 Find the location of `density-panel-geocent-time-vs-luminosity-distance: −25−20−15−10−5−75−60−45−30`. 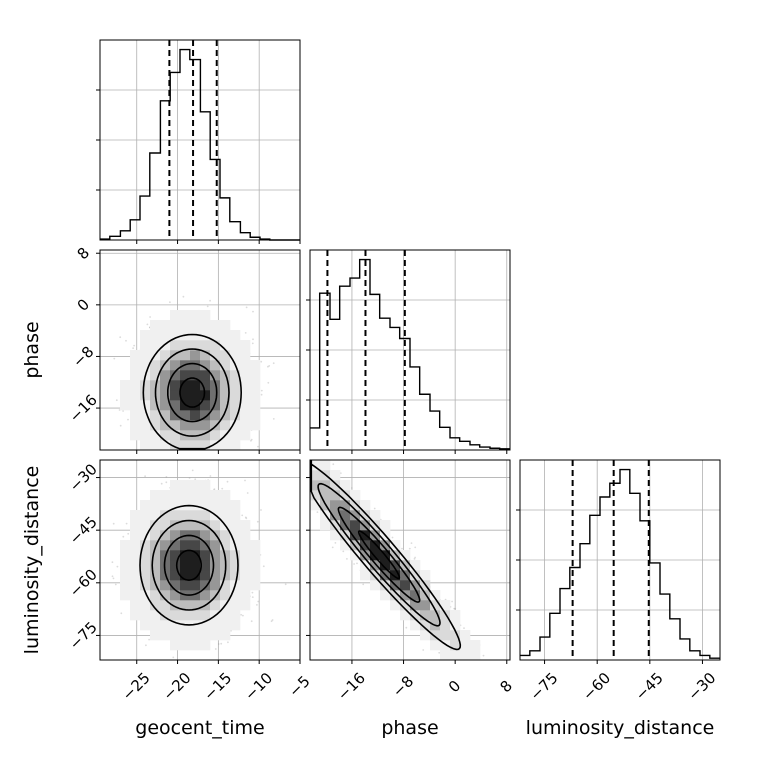

density-panel-geocent-time-vs-luminosity-distance: −25−20−15−10−5−75−60−45−30 is located at coordinates (190, 582).